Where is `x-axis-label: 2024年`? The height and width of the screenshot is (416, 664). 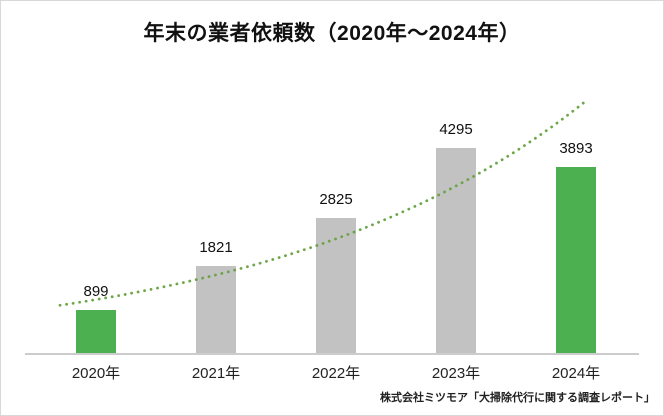 x-axis-label: 2024年 is located at coordinates (576, 373).